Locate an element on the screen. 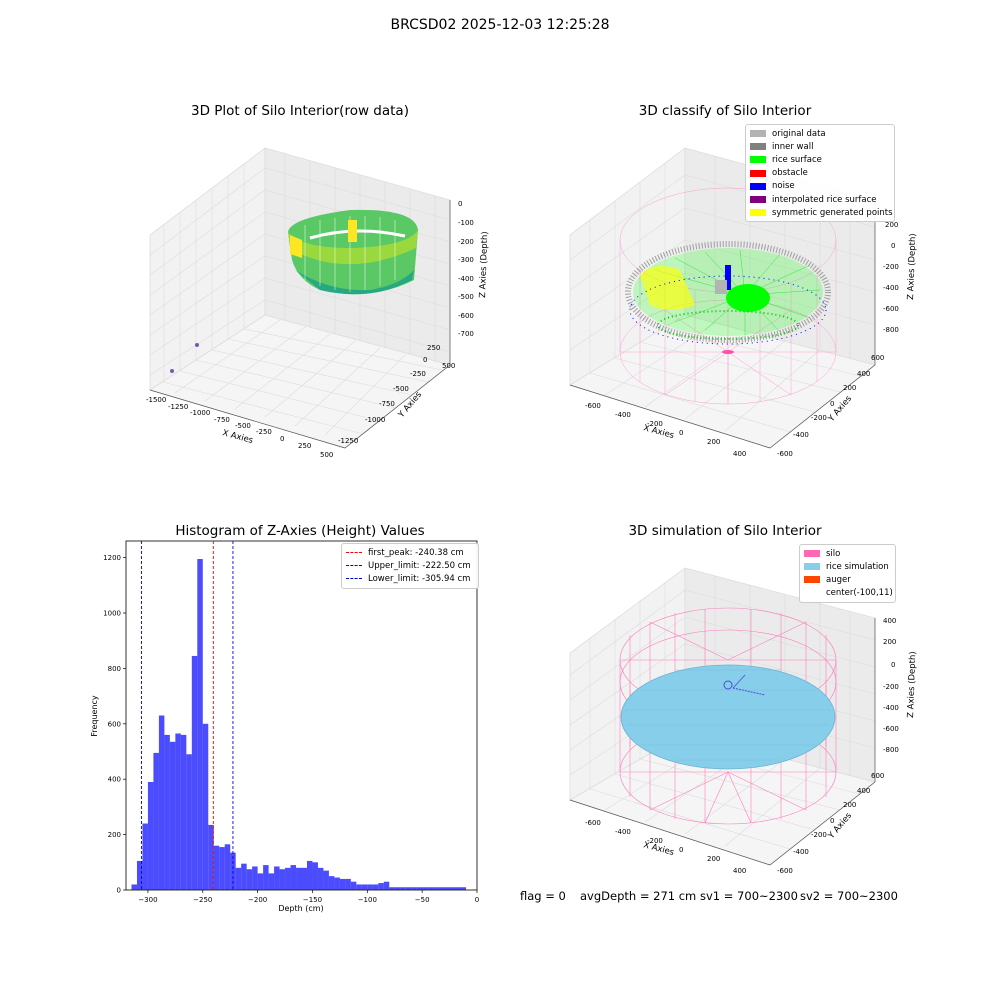 Image resolution: width=1000 pixels, height=1000 pixels. histogram-x-tick-label: −200 is located at coordinates (257, 900).